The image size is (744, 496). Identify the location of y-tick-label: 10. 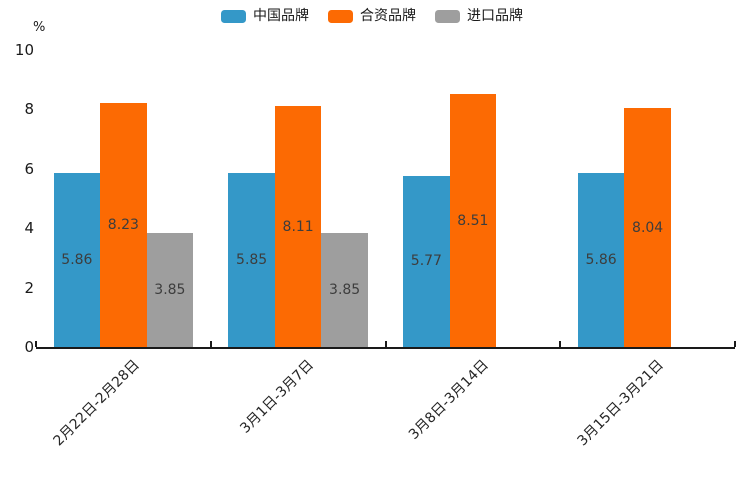
(24, 50).